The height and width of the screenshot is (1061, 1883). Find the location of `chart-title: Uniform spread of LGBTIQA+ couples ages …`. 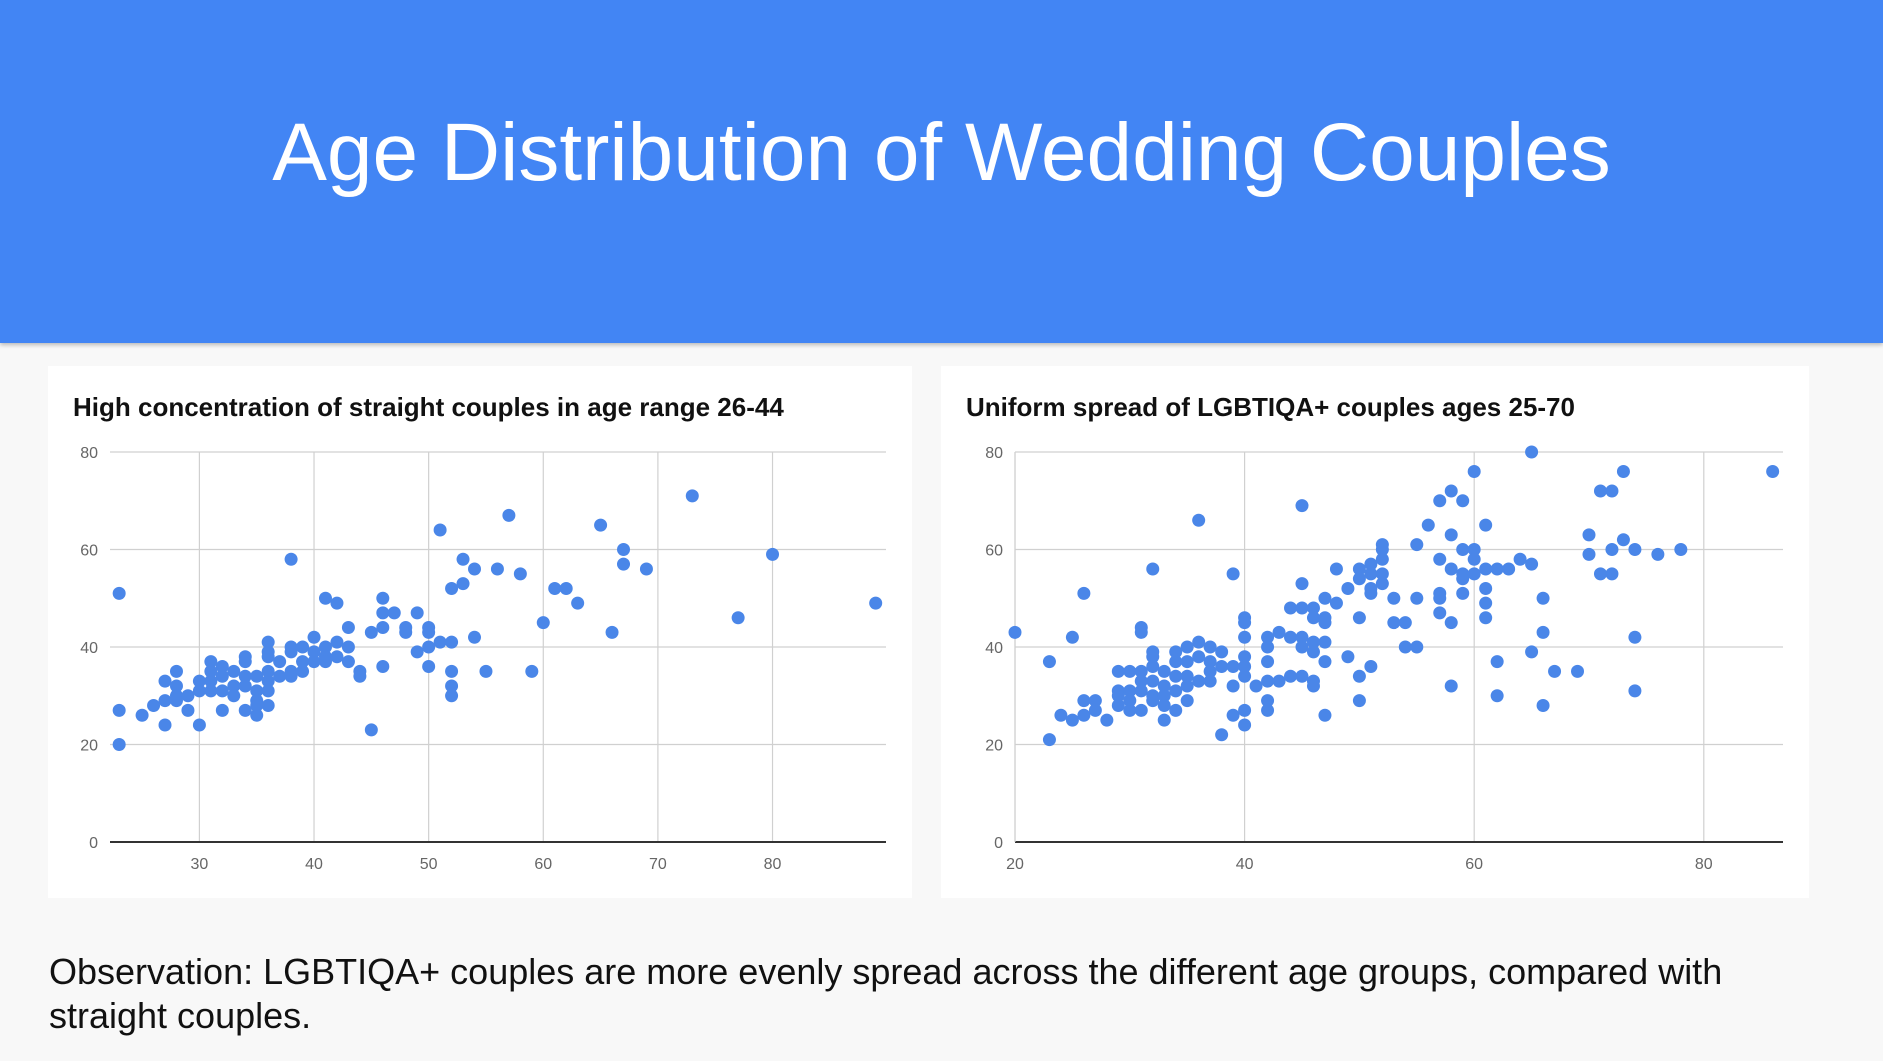

chart-title: Uniform spread of LGBTIQA+ couples ages … is located at coordinates (1270, 407).